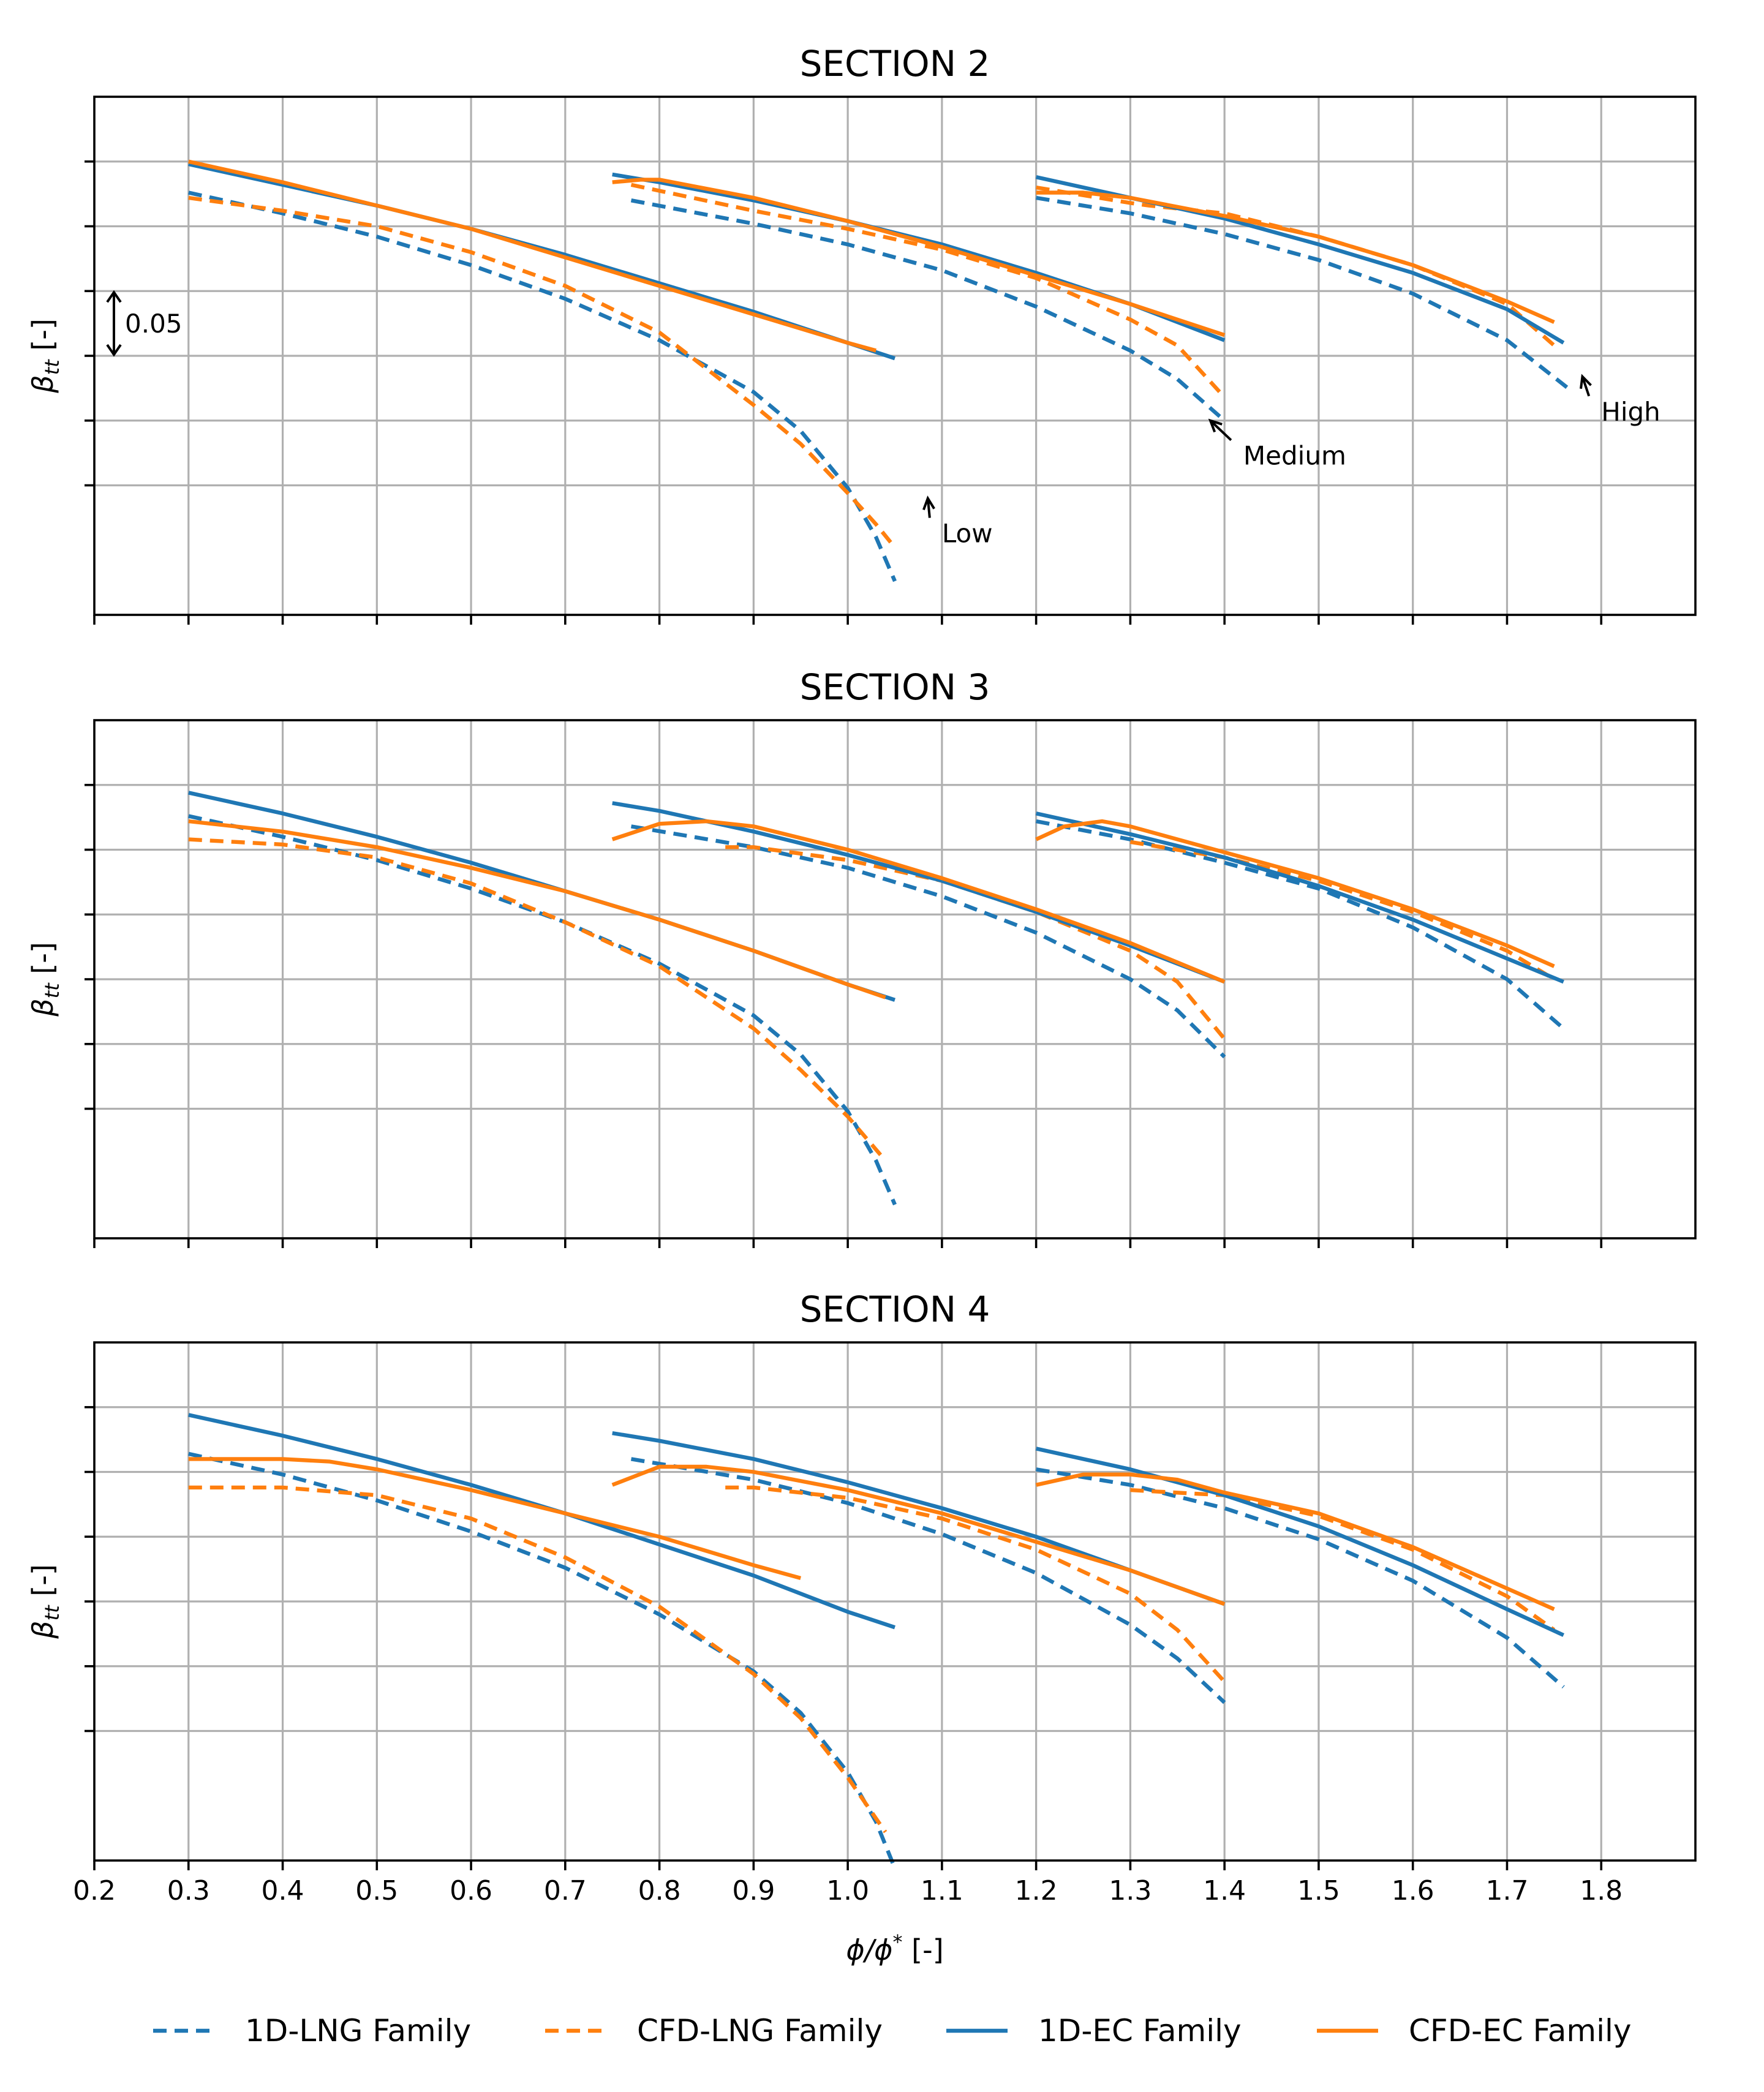 The image size is (1764, 2092). I want to click on scale-bar-label: 0.05, so click(154, 324).